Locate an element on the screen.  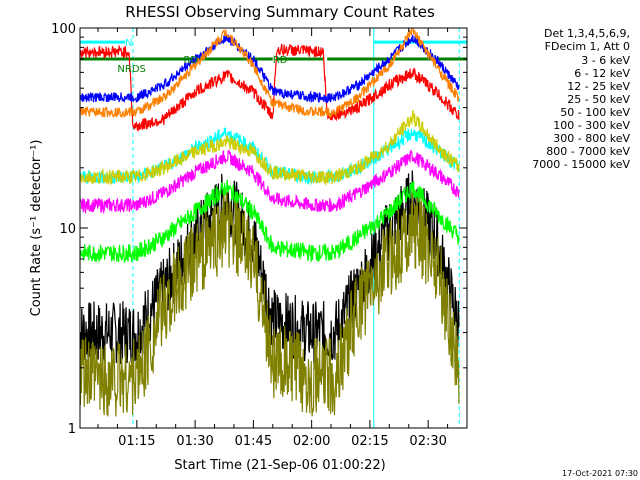
legend-header-1: Det 1,3,4,5,6,9, is located at coordinates (587, 33).